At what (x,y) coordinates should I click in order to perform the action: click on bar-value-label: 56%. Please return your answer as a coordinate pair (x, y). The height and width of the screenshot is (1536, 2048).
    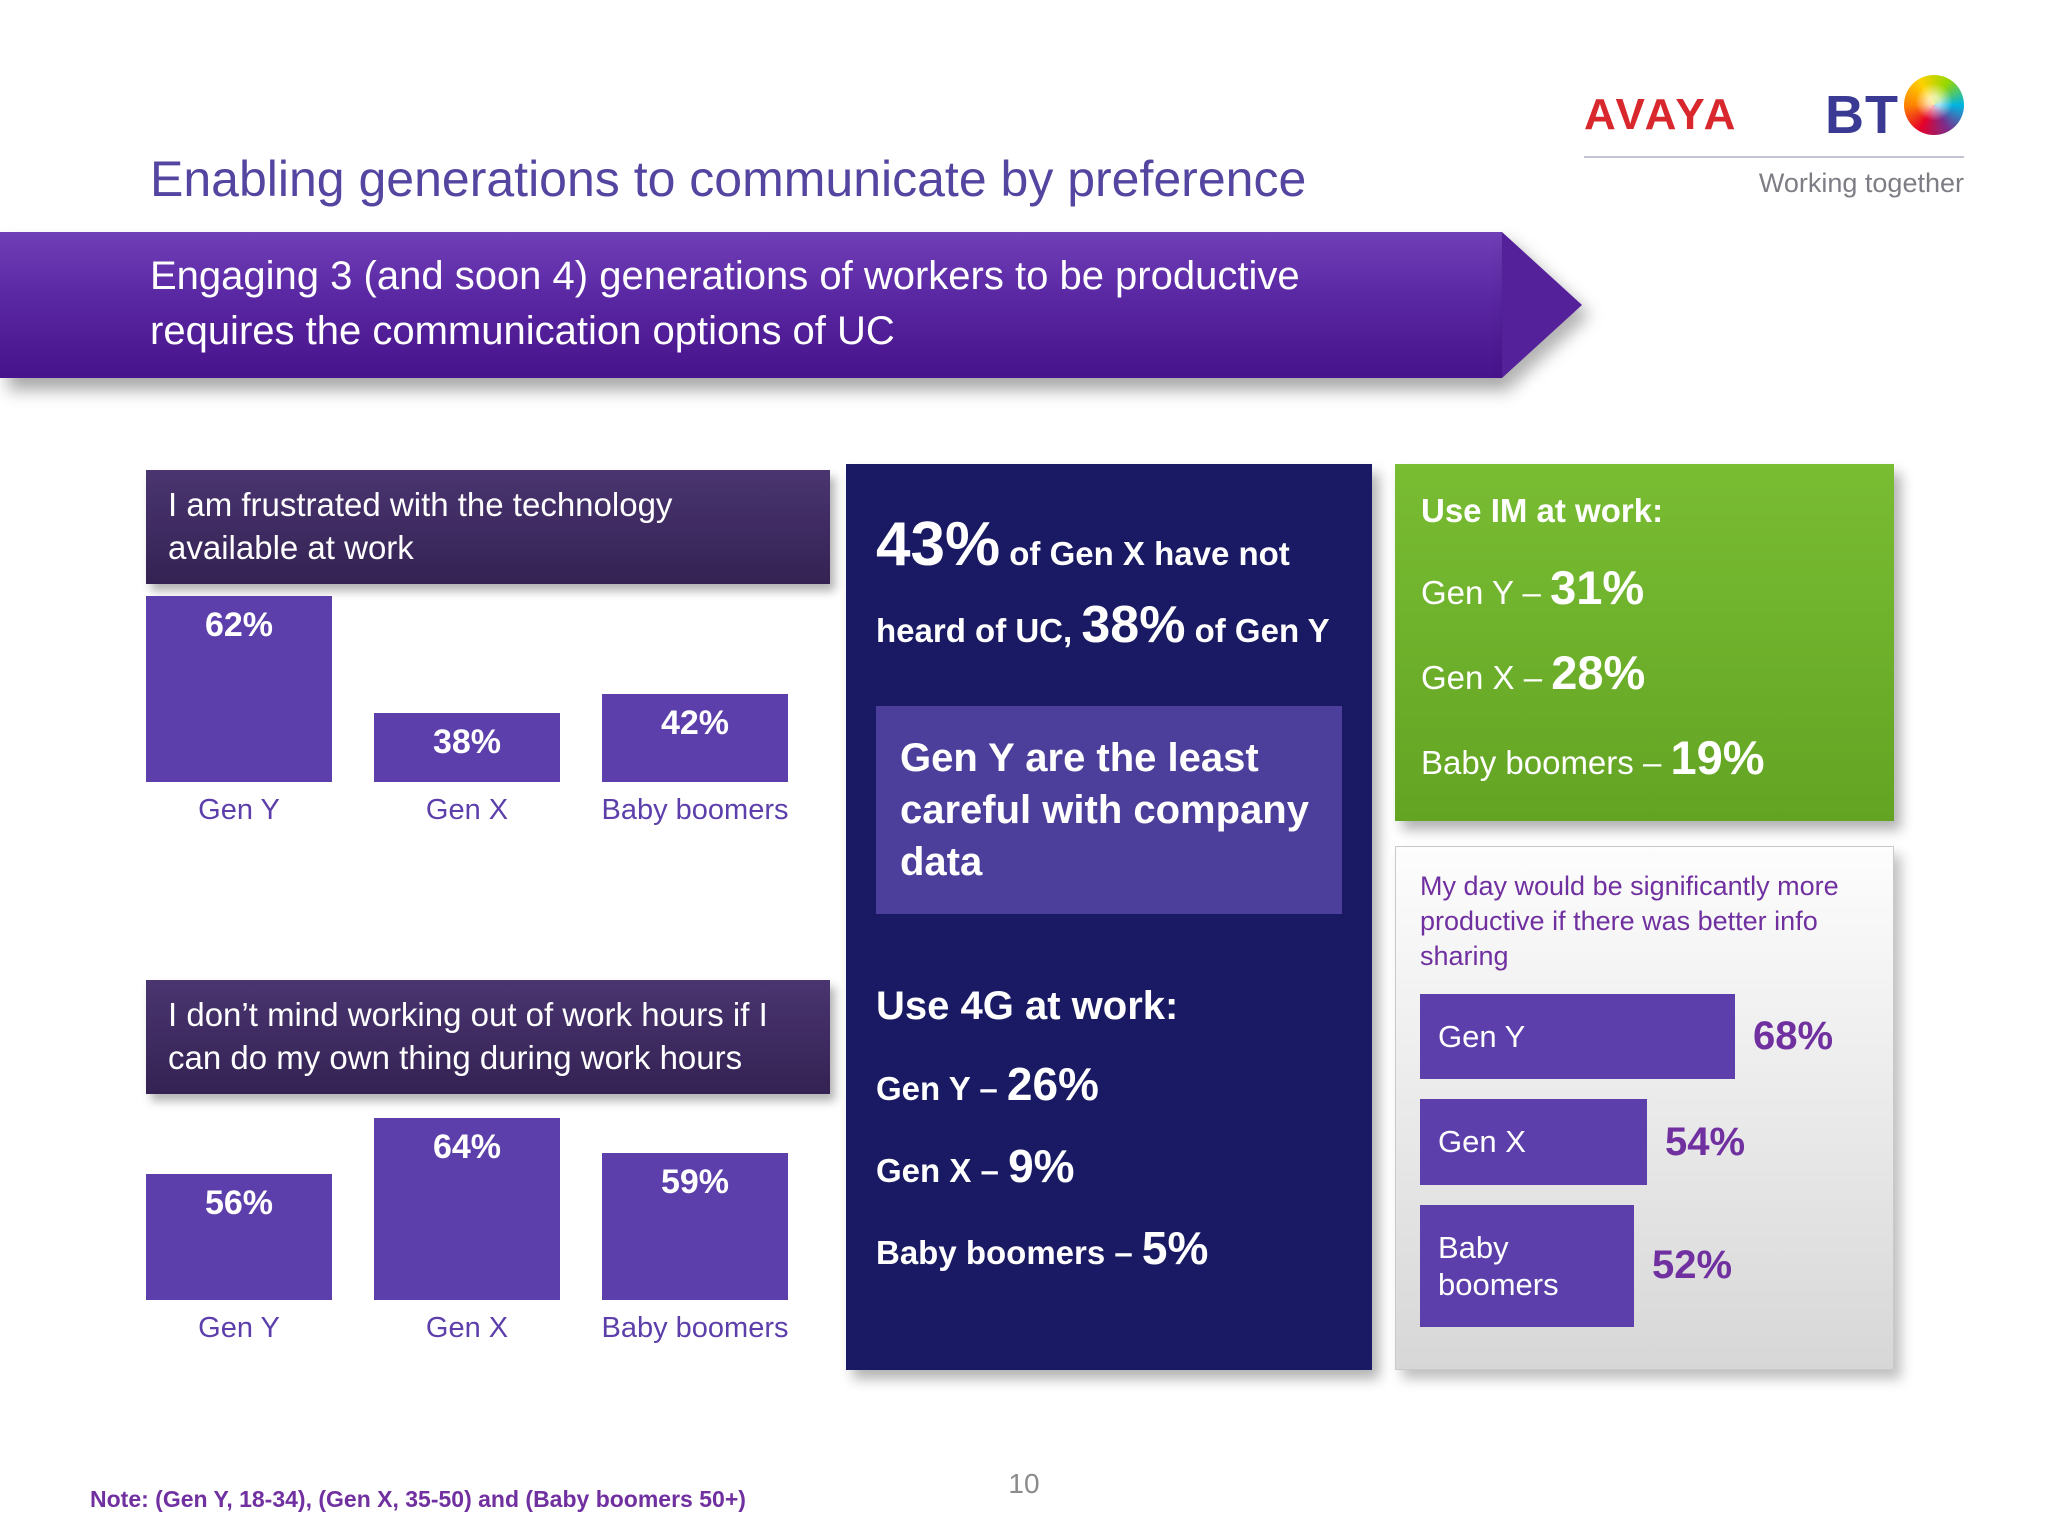
    Looking at the image, I should click on (239, 1203).